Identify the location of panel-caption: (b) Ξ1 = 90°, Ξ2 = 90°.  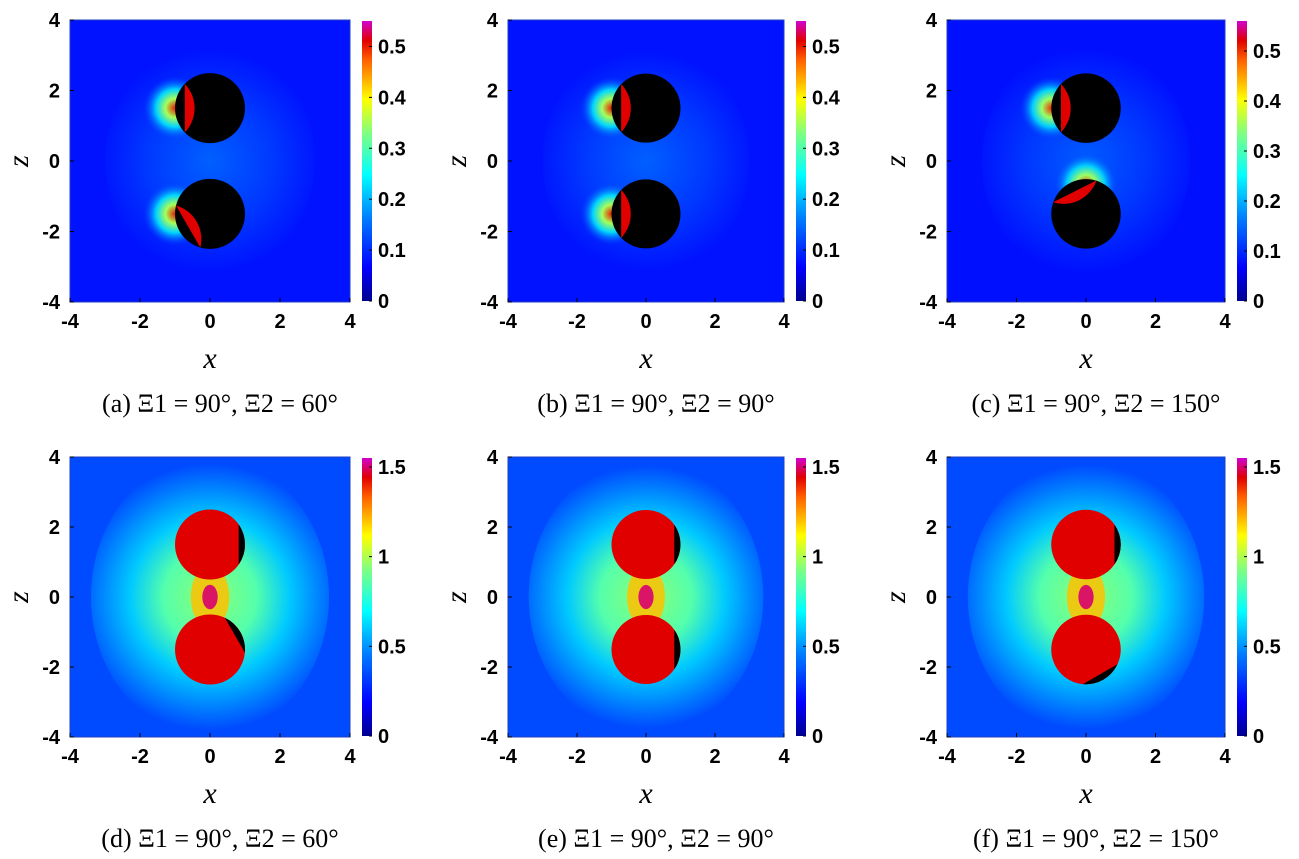
(655, 403).